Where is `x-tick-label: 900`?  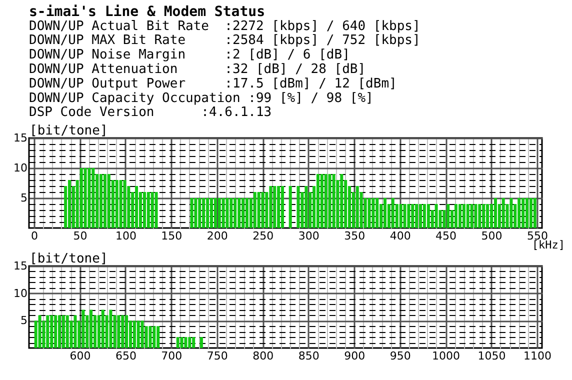
x-tick-label: 900 is located at coordinates (355, 356).